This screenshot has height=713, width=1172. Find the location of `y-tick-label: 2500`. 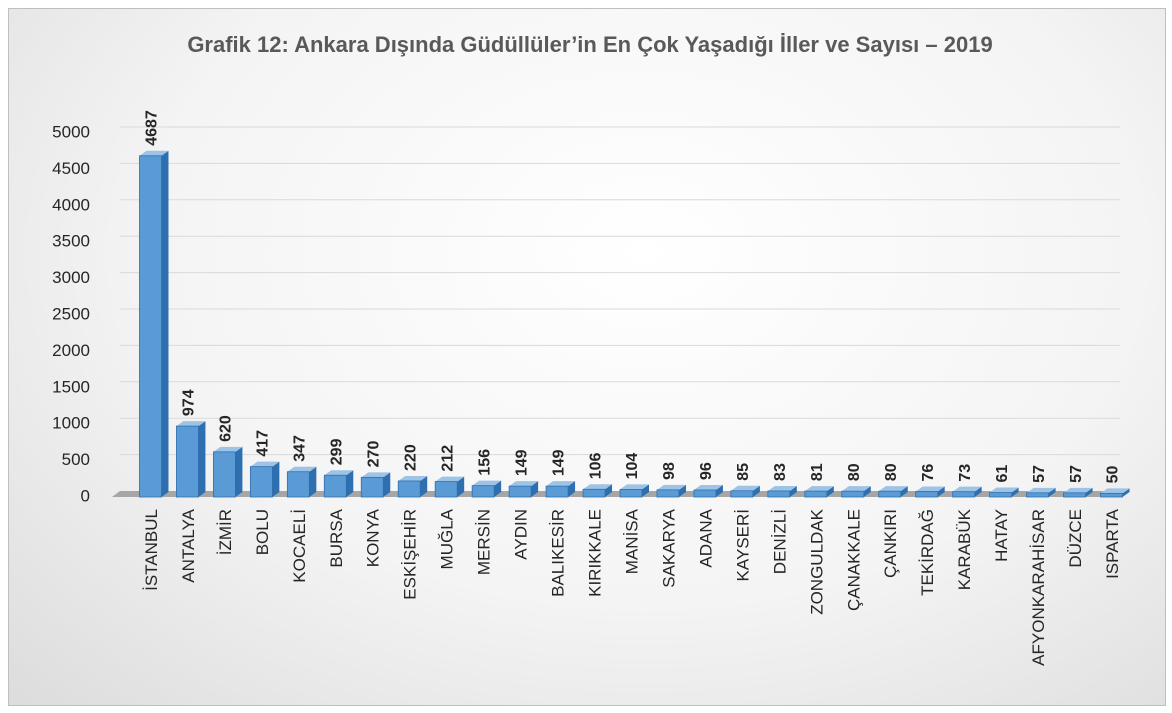

y-tick-label: 2500 is located at coordinates (71, 313).